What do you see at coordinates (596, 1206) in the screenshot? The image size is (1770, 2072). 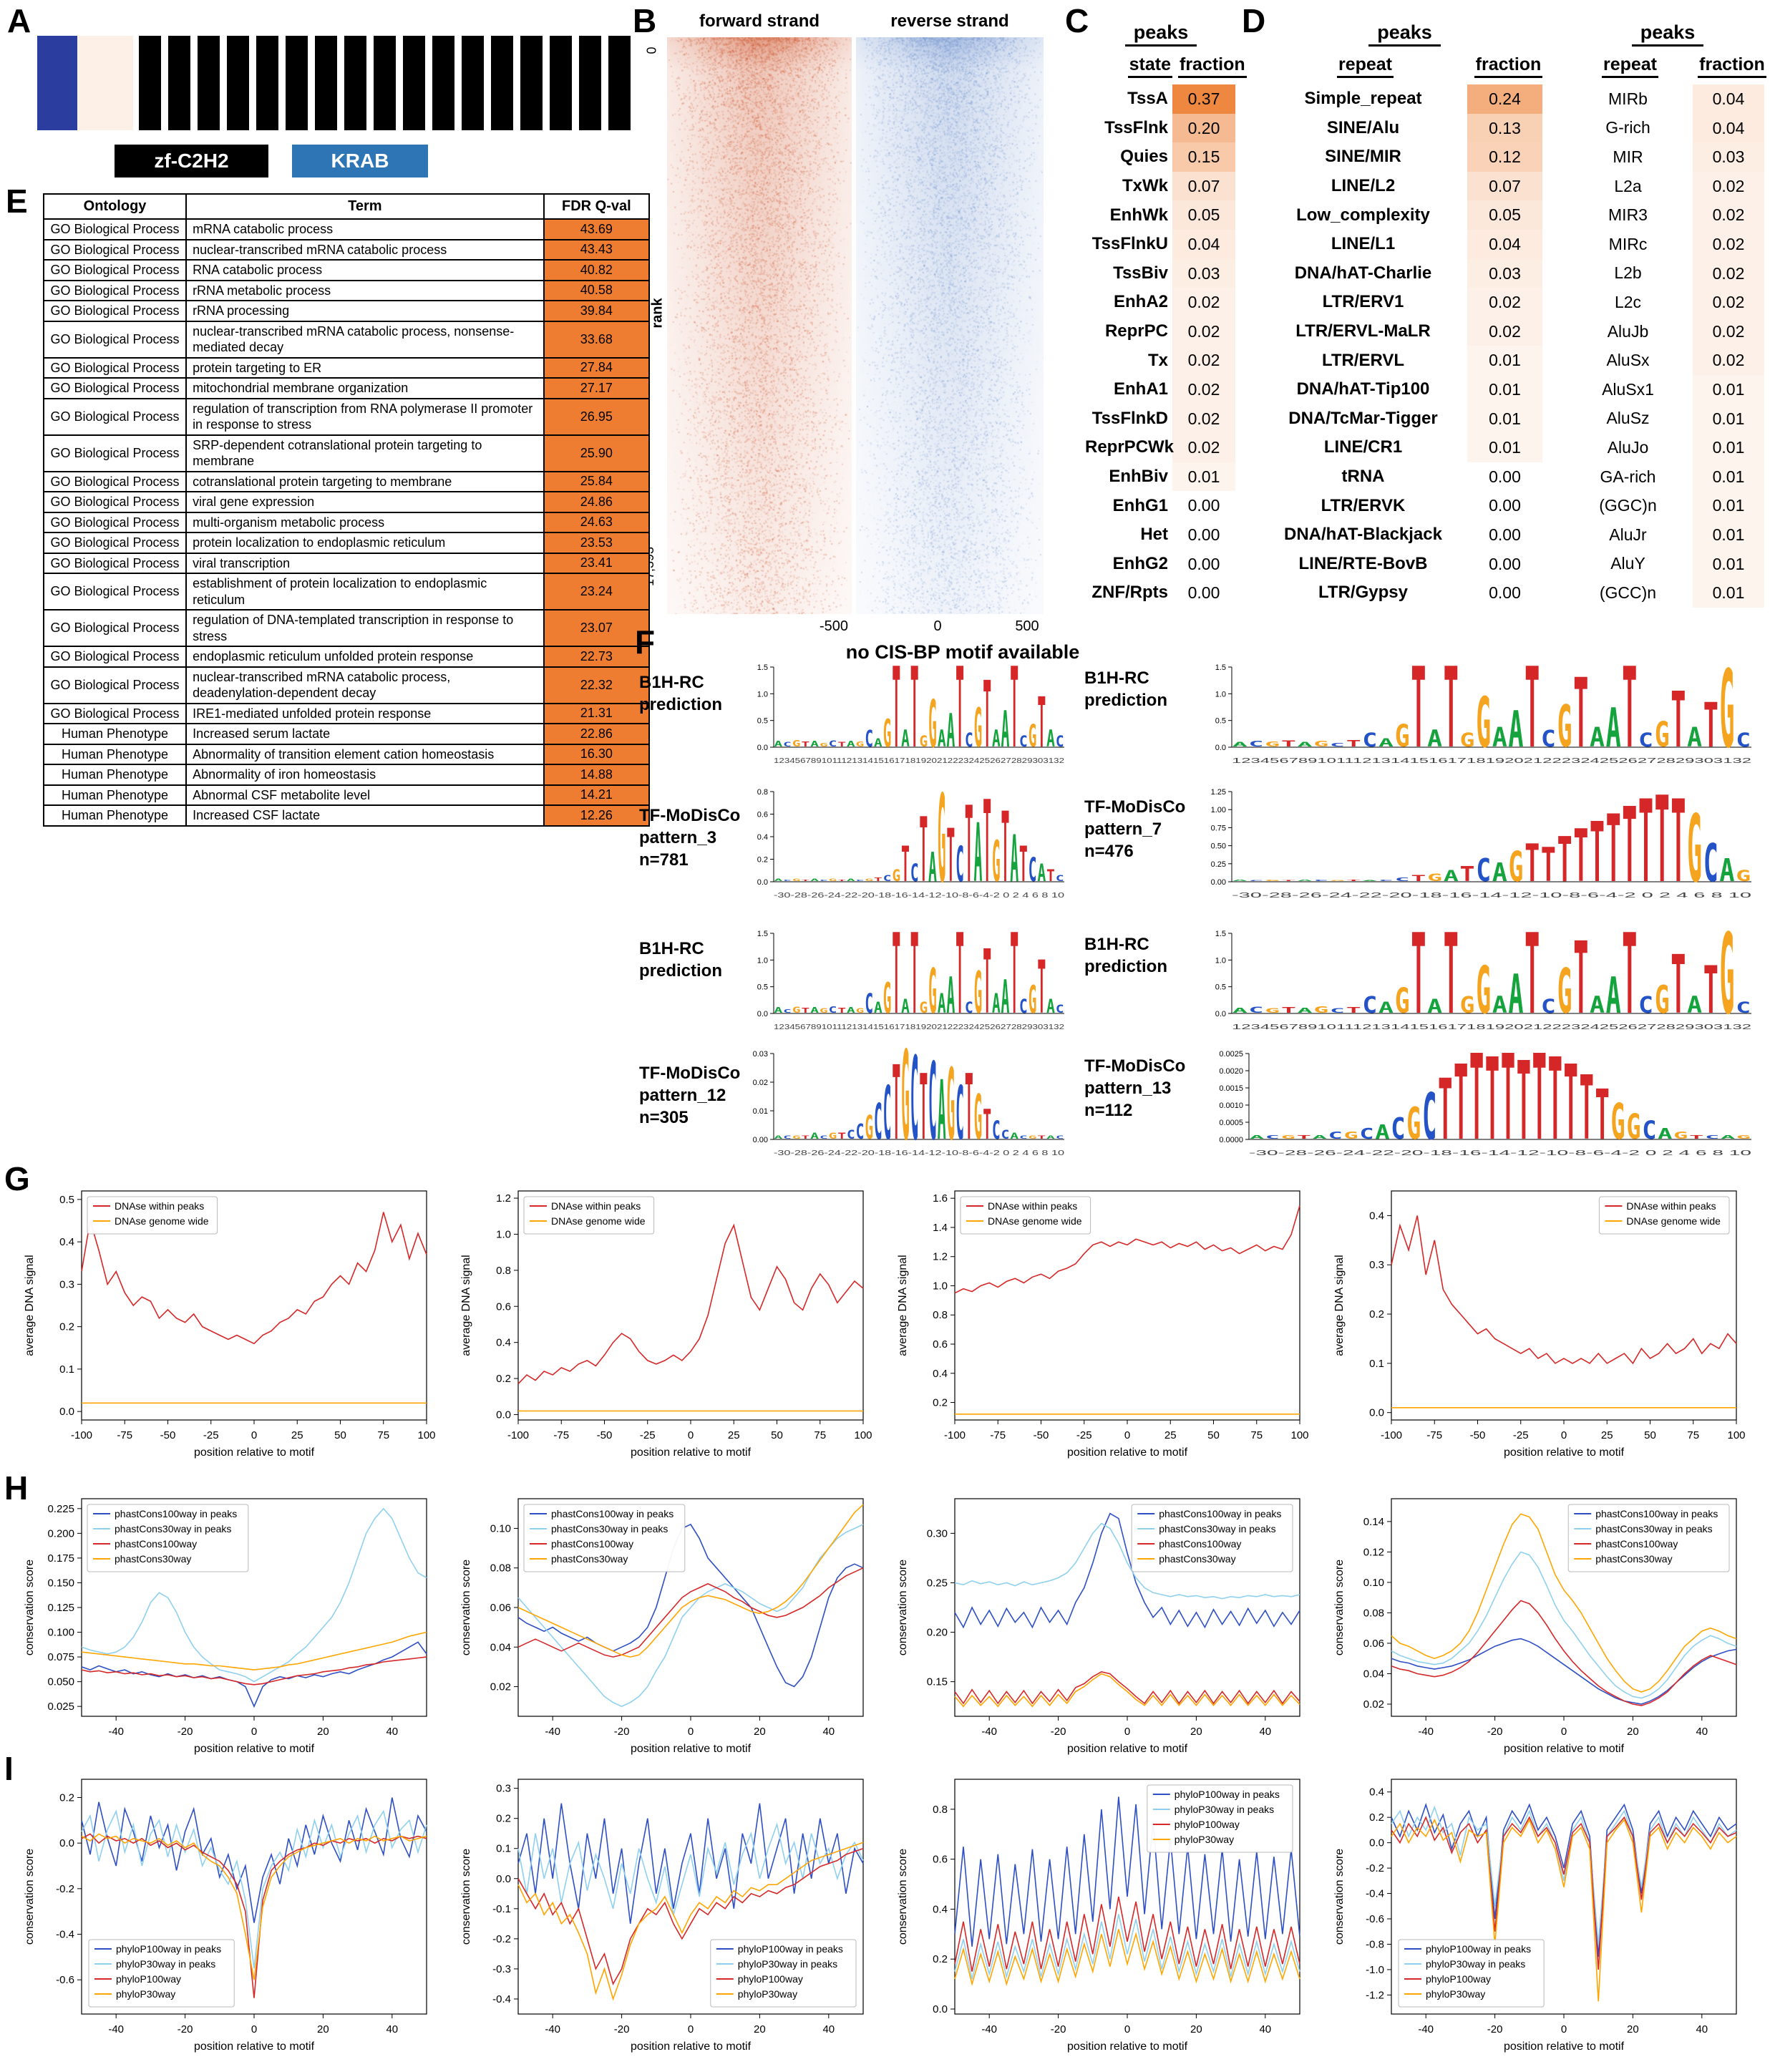 I see `svg-text: DNAse within peaks` at bounding box center [596, 1206].